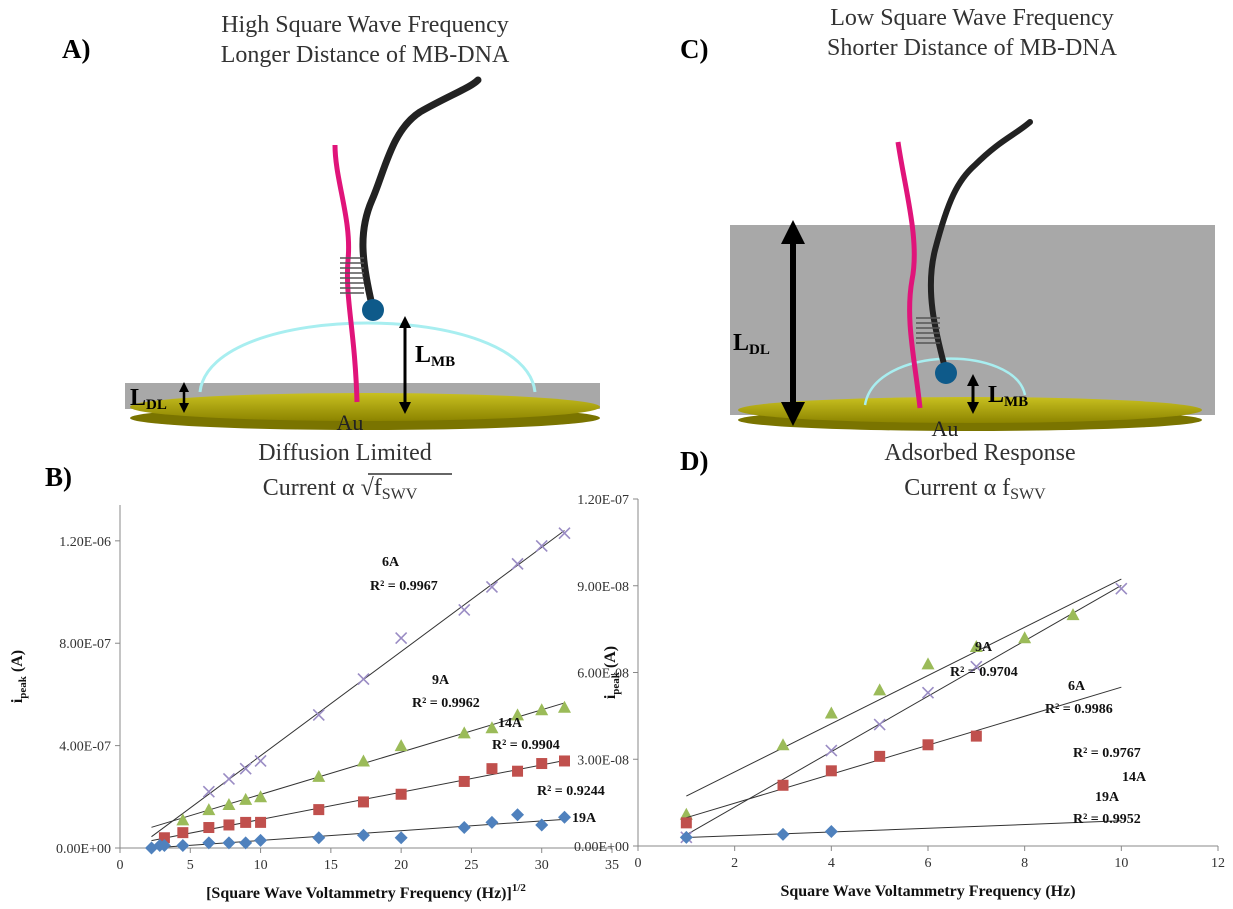 Image resolution: width=1233 pixels, height=909 pixels. What do you see at coordinates (471, 865) in the screenshot?
I see `x-tick-label: 25` at bounding box center [471, 865].